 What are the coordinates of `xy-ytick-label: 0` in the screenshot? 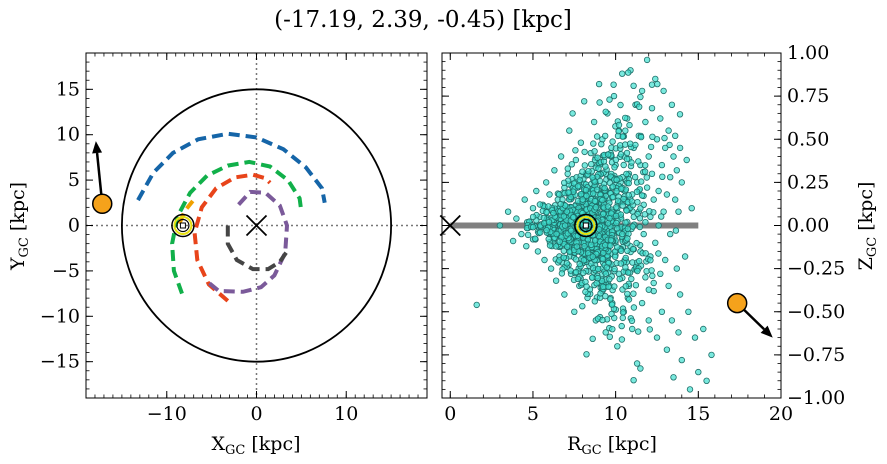 It's located at (74, 226).